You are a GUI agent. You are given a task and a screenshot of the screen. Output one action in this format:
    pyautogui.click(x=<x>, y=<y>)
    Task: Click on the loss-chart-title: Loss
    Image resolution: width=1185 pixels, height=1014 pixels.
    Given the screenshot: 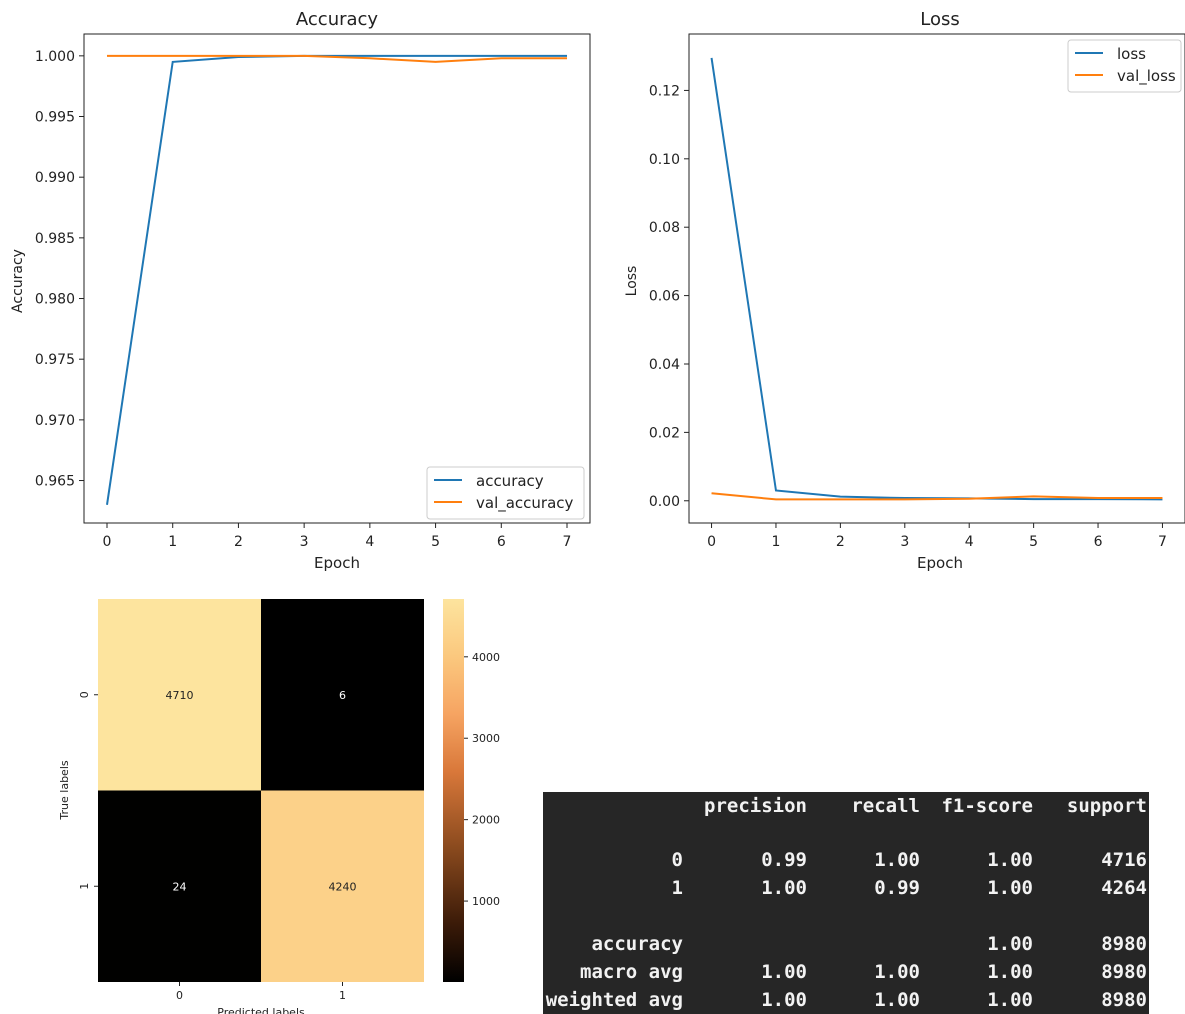 What is the action you would take?
    pyautogui.click(x=939, y=19)
    